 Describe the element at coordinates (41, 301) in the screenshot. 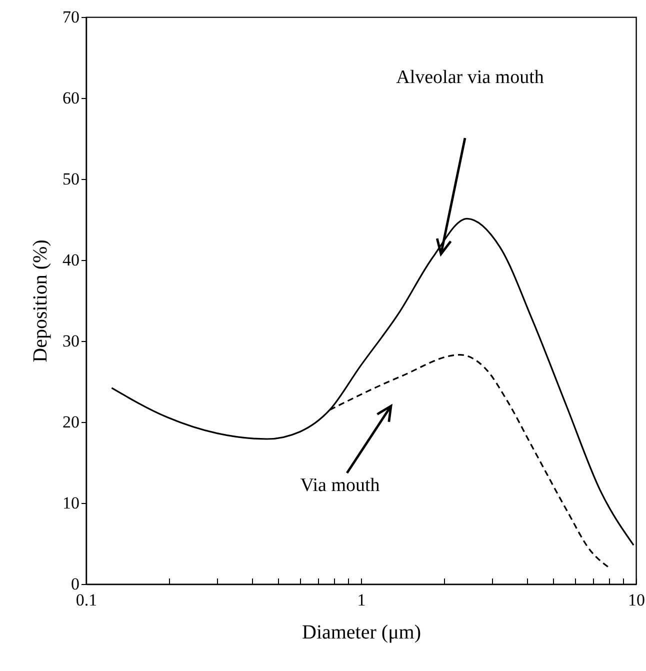

I see `y-axis-title: Deposition (%)` at that location.